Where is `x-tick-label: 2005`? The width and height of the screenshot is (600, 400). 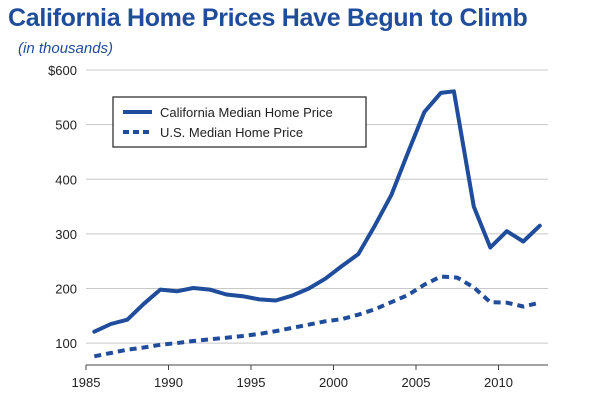 x-tick-label: 2005 is located at coordinates (416, 382).